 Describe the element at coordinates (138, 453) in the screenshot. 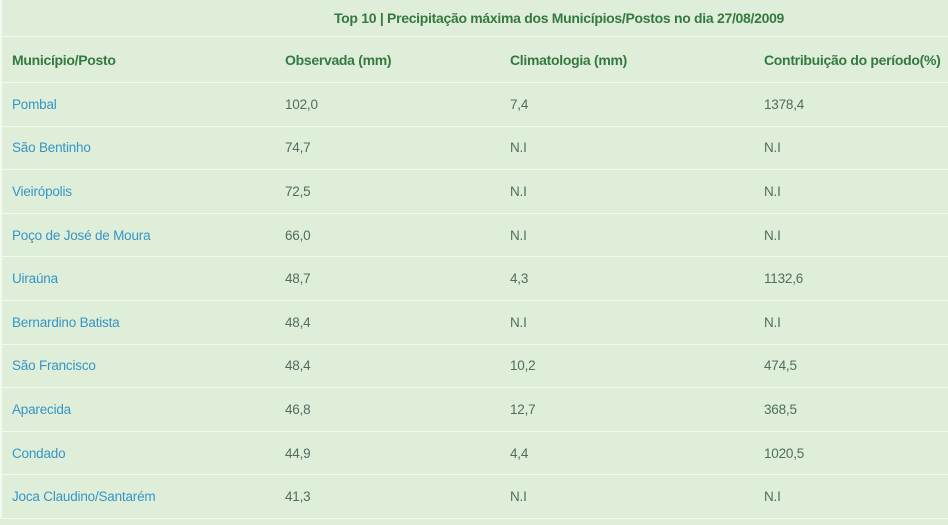

I see `municipio-cell: Condado` at that location.